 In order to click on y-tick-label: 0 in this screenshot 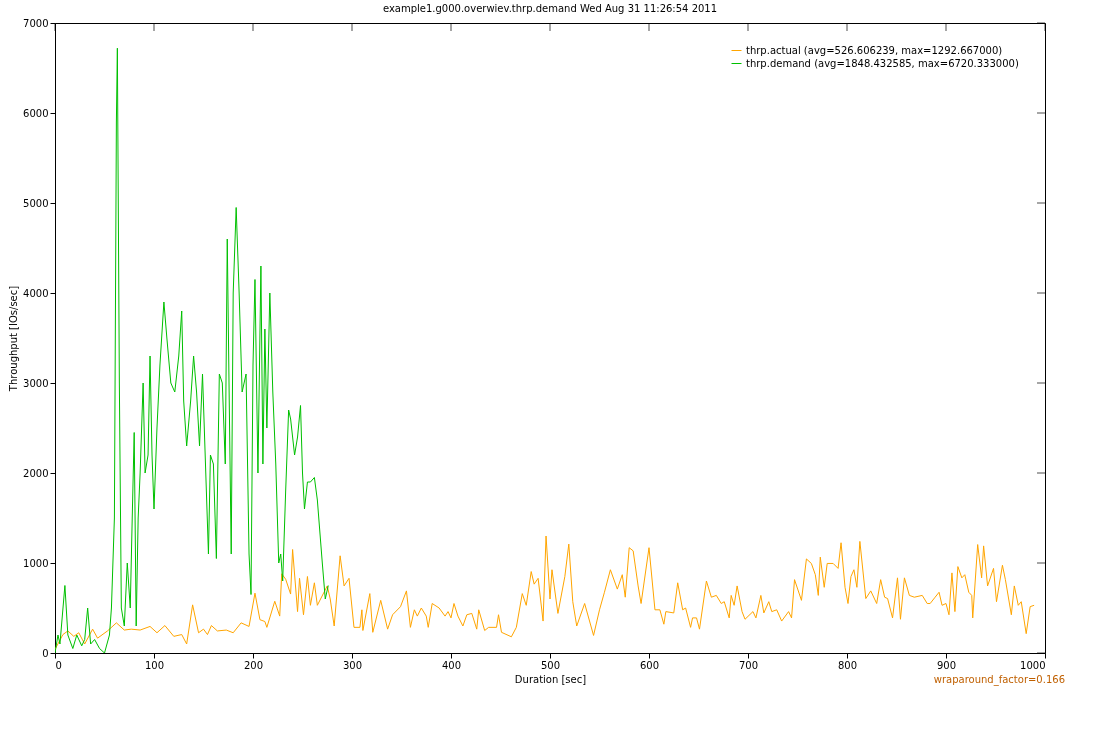, I will do `click(45, 653)`.